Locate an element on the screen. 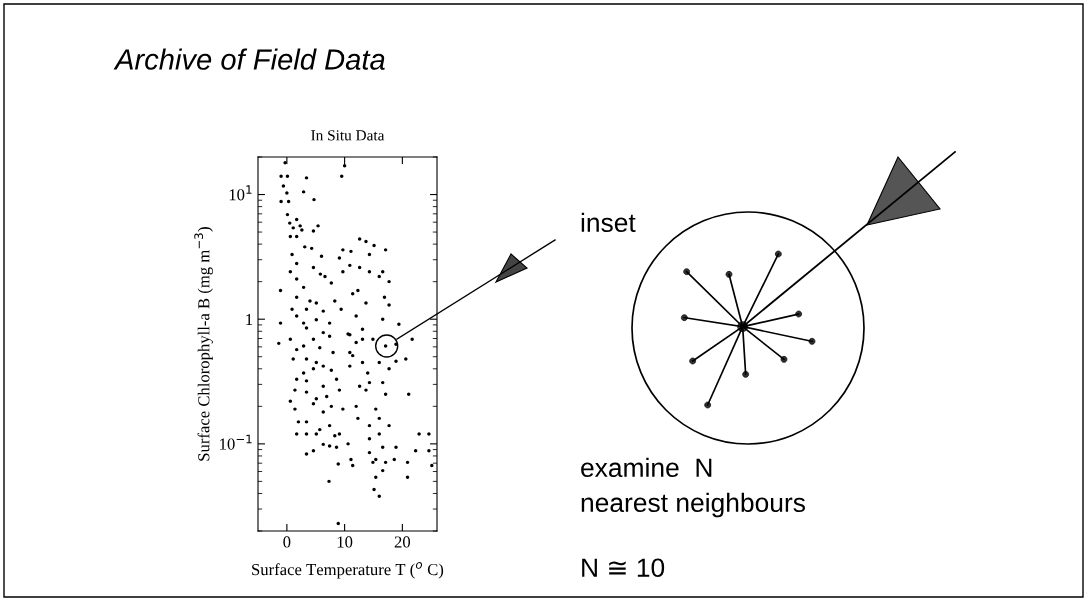 The image size is (1087, 616). text: nearest neighbours is located at coordinates (693, 505).